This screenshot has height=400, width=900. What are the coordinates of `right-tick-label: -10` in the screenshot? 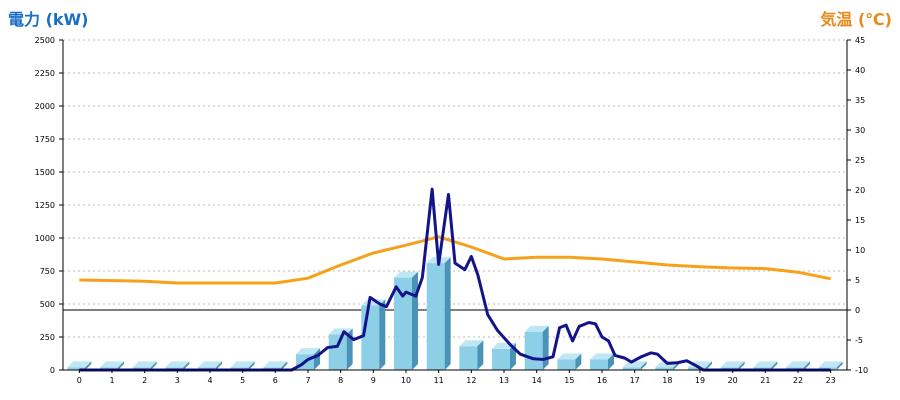 It's located at (861, 370).